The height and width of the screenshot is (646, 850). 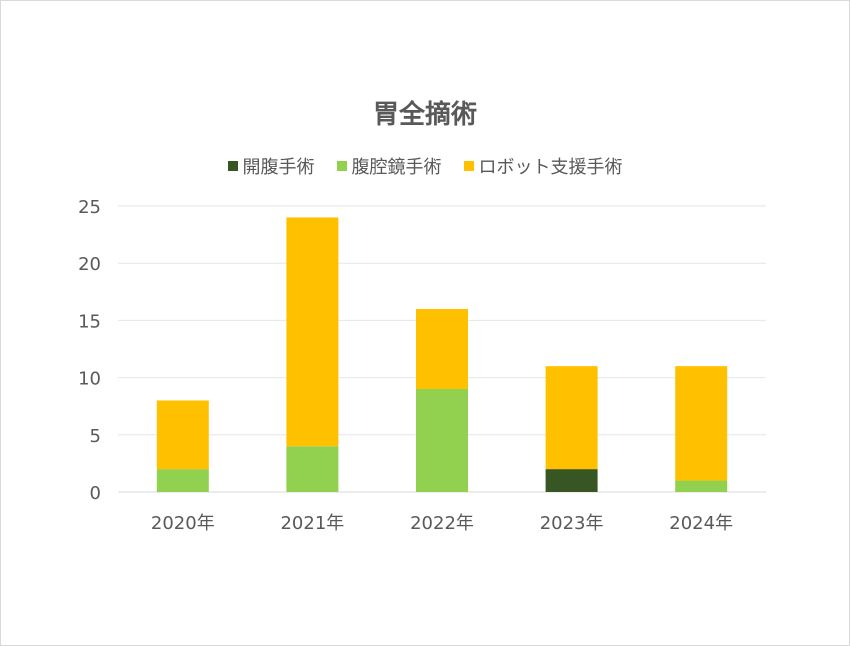 What do you see at coordinates (89, 321) in the screenshot?
I see `y-tick-label: 15` at bounding box center [89, 321].